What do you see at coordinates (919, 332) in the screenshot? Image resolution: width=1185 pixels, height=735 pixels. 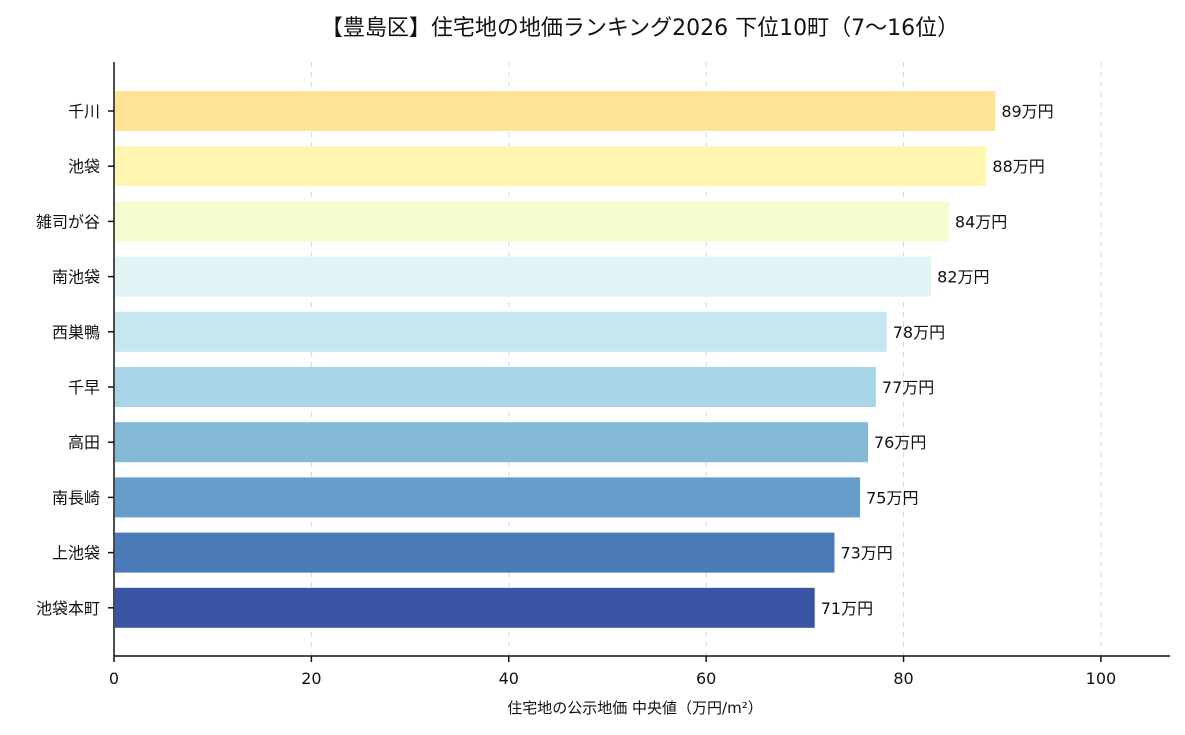 I see `bar-value-label: 78万円` at bounding box center [919, 332].